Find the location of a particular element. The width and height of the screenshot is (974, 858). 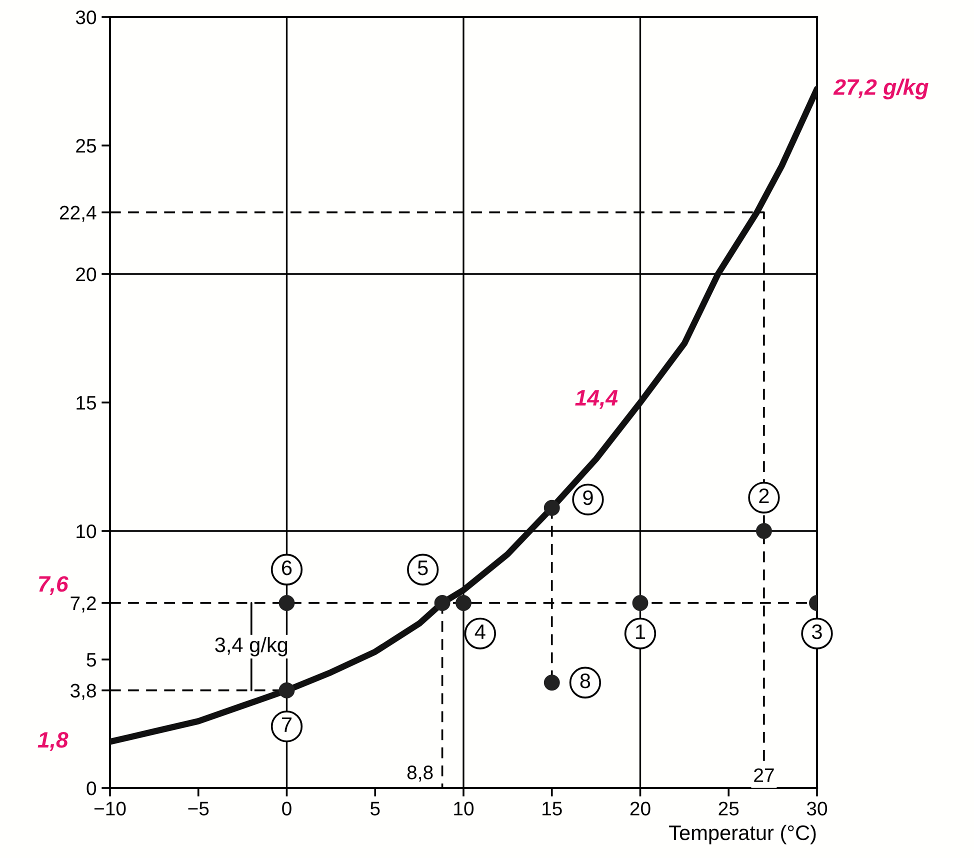

annotation: 1,8 is located at coordinates (53, 741).